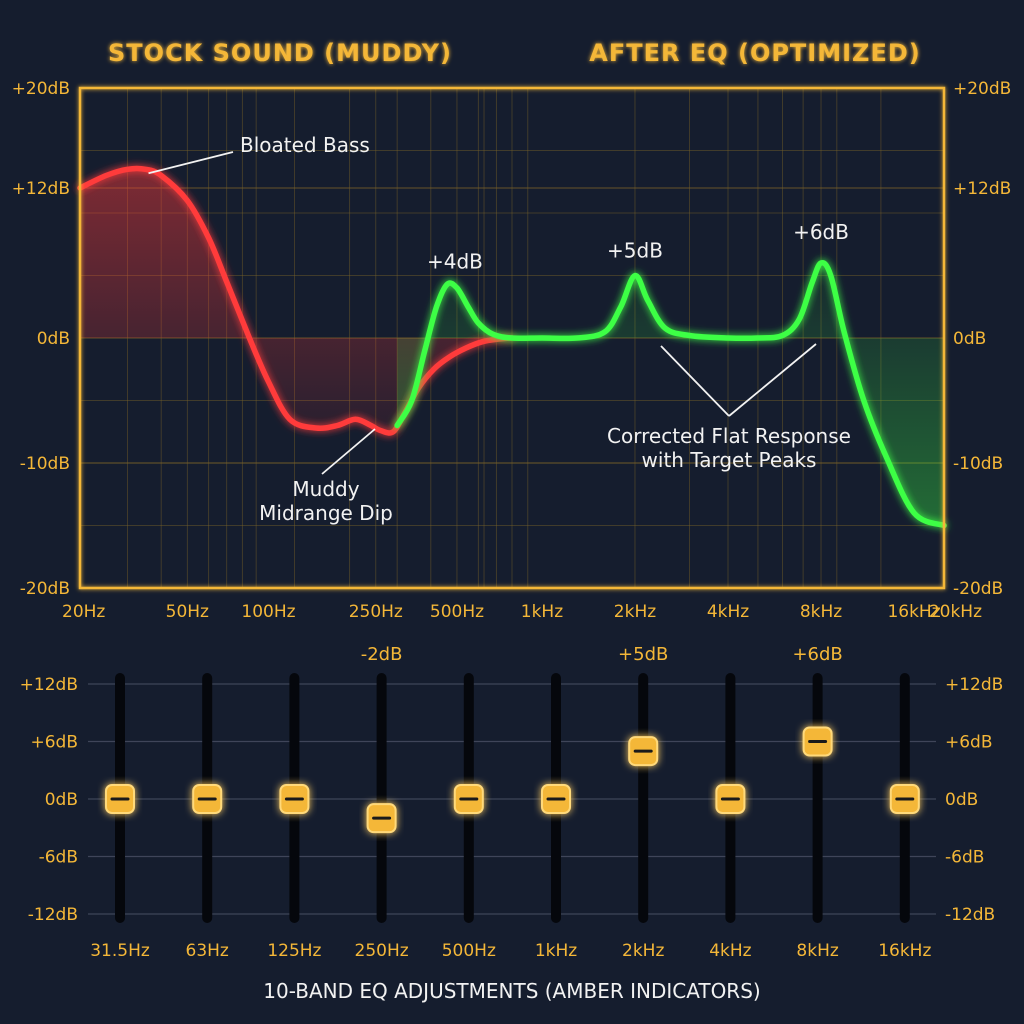 Image resolution: width=1024 pixels, height=1024 pixels. What do you see at coordinates (83, 612) in the screenshot?
I see `x-tick-label: 20Hz` at bounding box center [83, 612].